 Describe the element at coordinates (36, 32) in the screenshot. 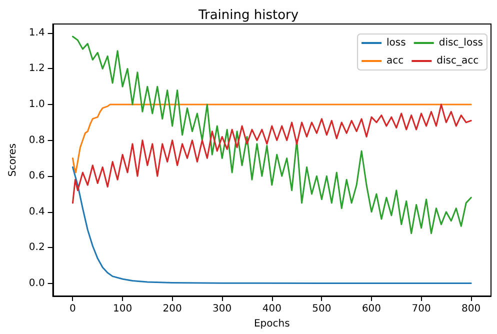

I see `y-tick-label: 1.4` at that location.